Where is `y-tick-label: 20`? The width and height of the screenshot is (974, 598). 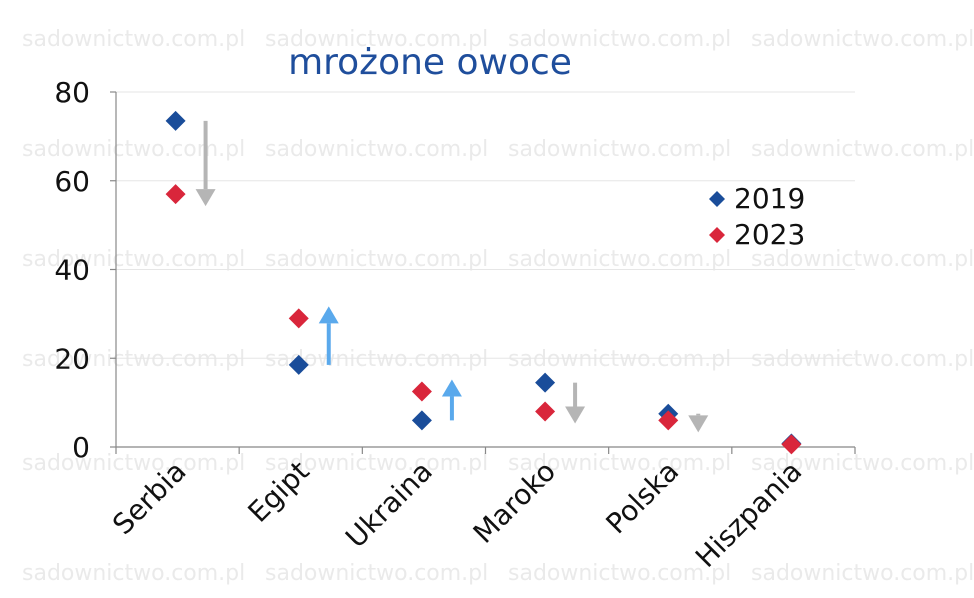
y-tick-label: 20 is located at coordinates (72, 358).